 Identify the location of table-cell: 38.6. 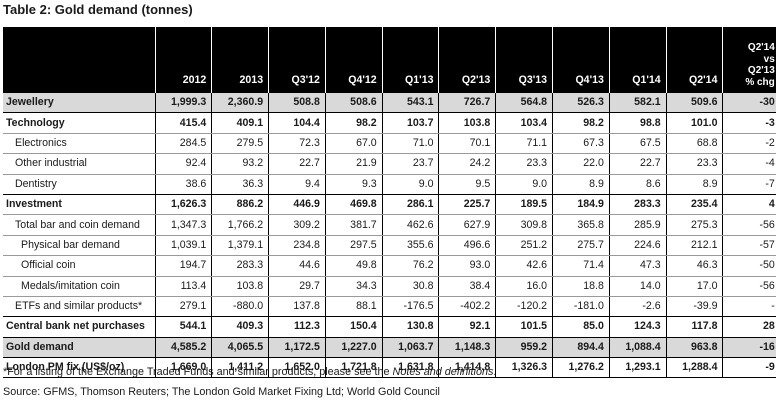
(183, 184).